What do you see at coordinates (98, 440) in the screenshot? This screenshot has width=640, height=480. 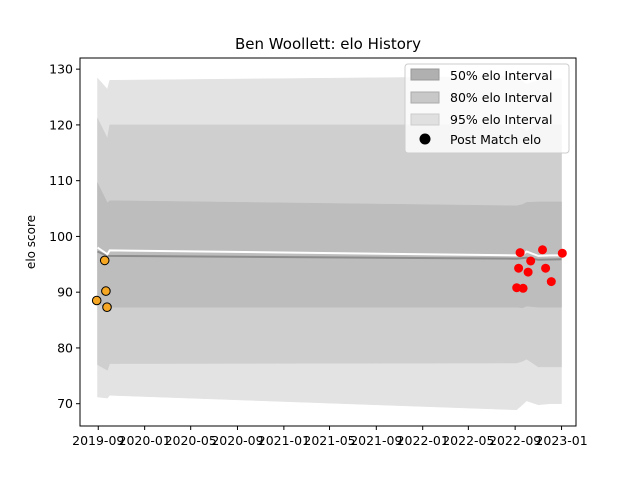 I see `x-tick-label: 2019-09` at bounding box center [98, 440].